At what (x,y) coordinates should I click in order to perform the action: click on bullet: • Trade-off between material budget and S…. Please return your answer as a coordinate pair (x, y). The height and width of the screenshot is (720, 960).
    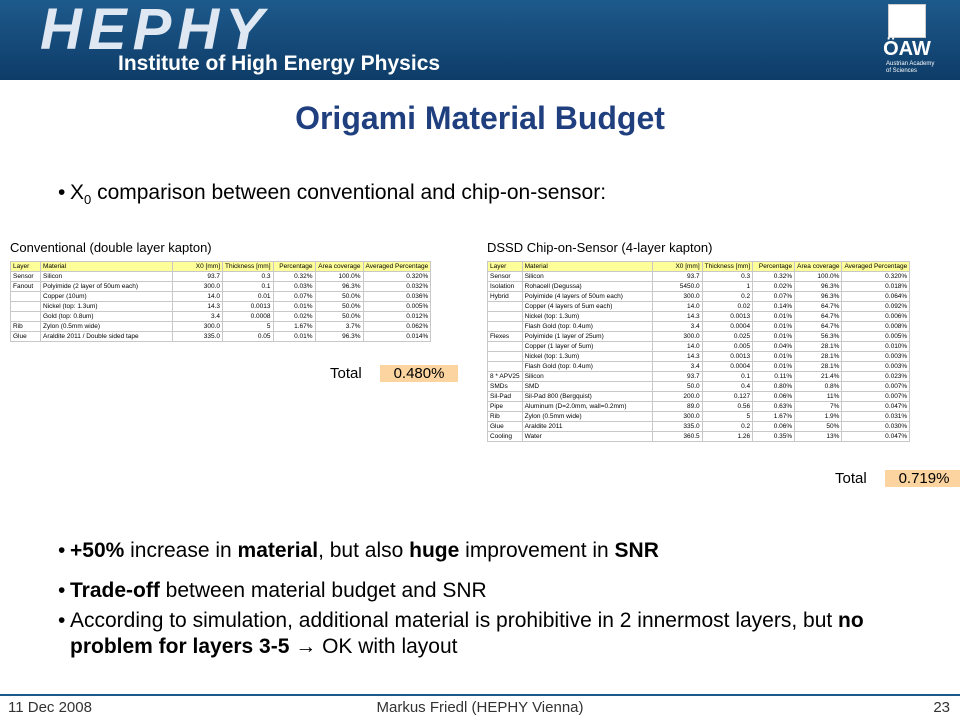
    Looking at the image, I should click on (484, 591).